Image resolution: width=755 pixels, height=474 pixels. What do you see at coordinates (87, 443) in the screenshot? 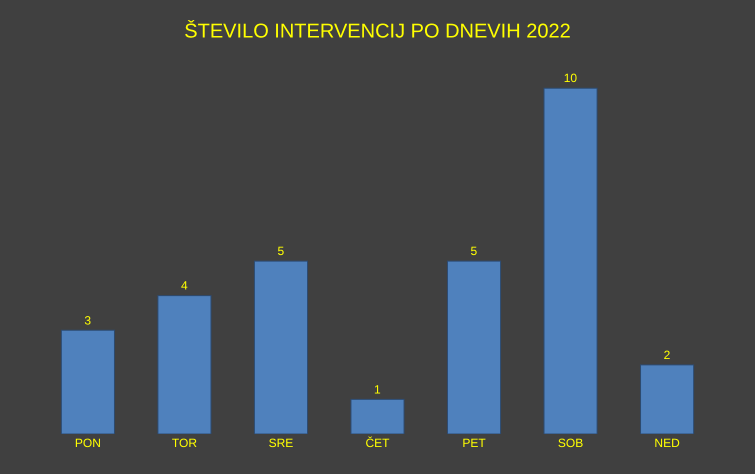
I see `x-tick-label: PON` at bounding box center [87, 443].